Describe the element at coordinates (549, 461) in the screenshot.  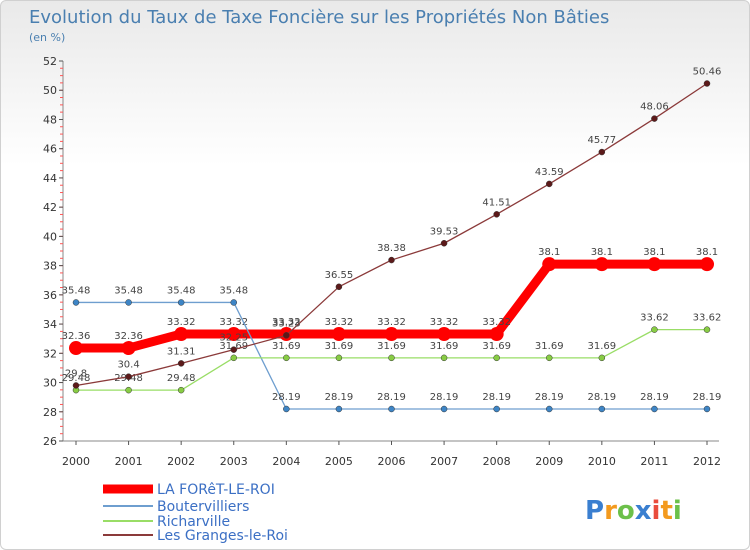
I see `x-tick-label: 2009` at that location.